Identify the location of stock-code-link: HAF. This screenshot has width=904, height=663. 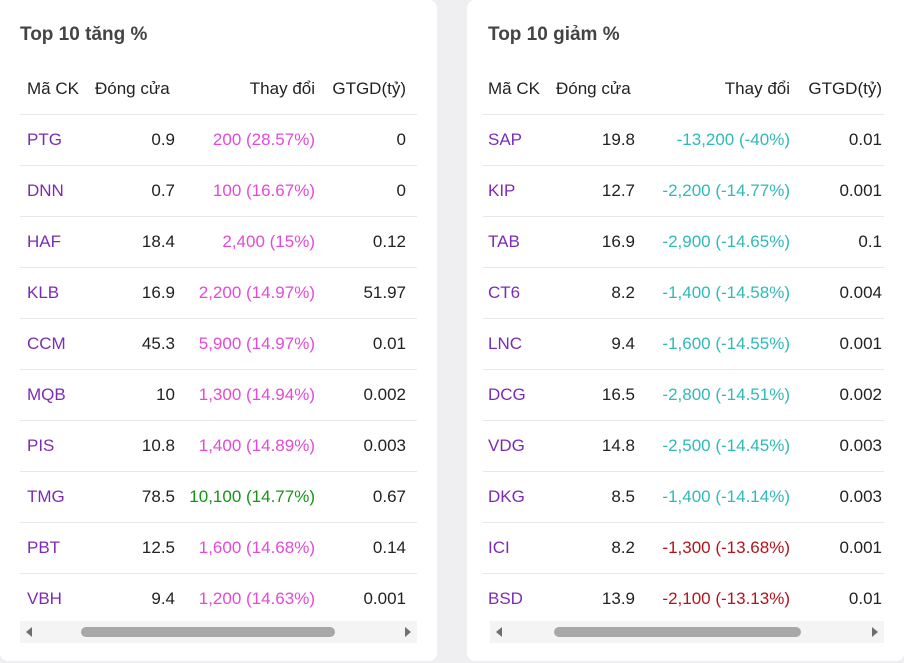
(44, 241).